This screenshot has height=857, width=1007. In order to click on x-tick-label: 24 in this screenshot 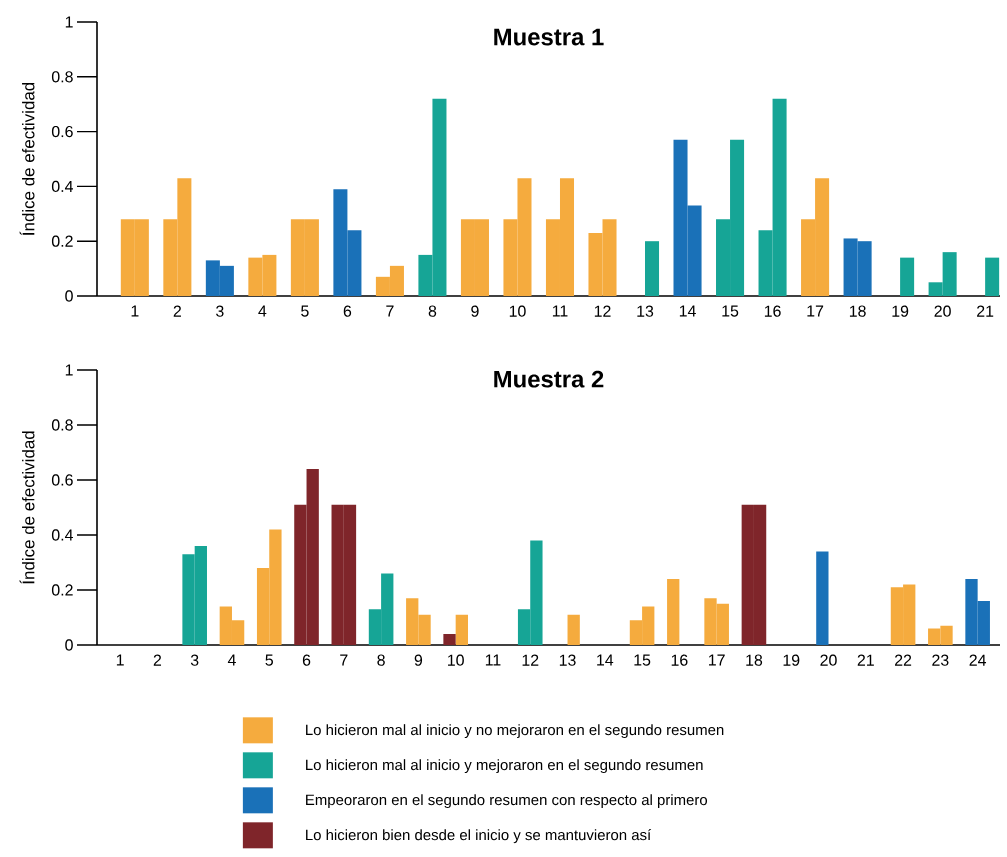, I will do `click(978, 660)`.